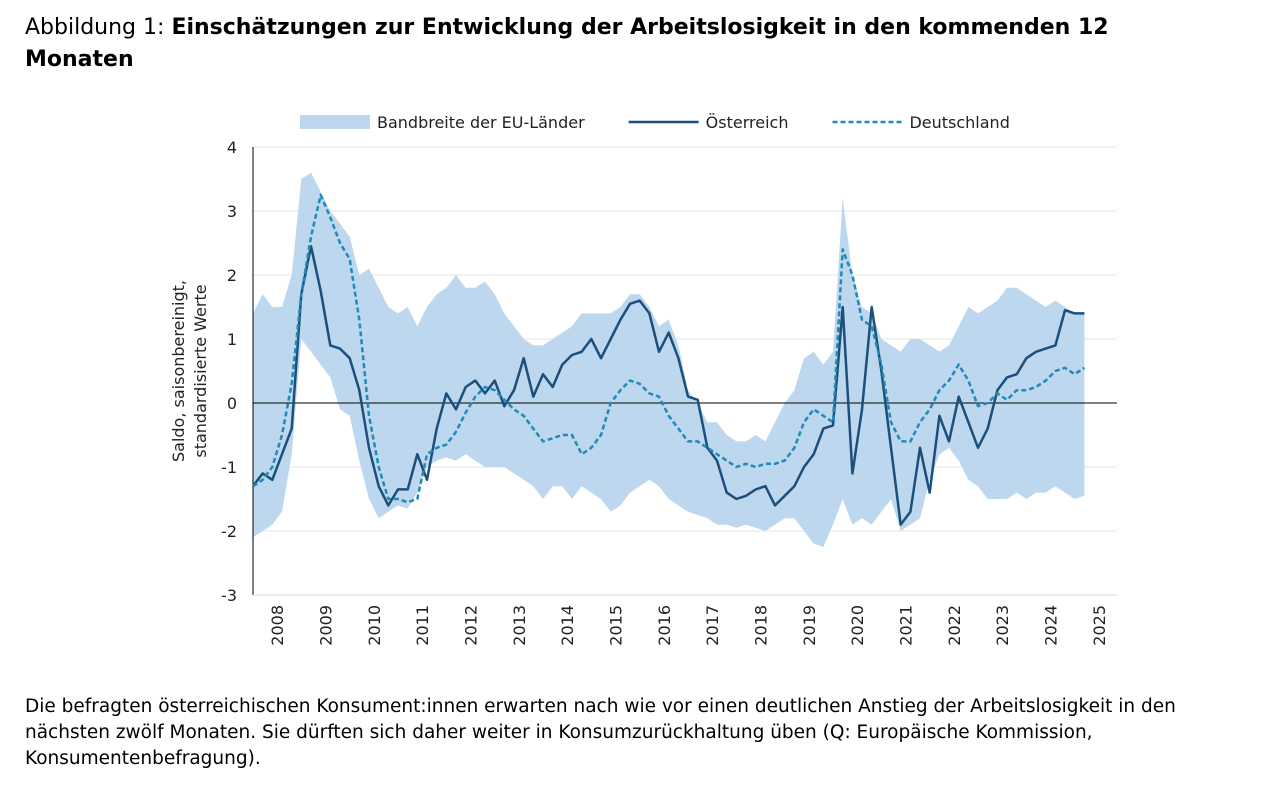 The image size is (1272, 785). Describe the element at coordinates (616, 625) in the screenshot. I see `x-tick-label: 2015` at that location.